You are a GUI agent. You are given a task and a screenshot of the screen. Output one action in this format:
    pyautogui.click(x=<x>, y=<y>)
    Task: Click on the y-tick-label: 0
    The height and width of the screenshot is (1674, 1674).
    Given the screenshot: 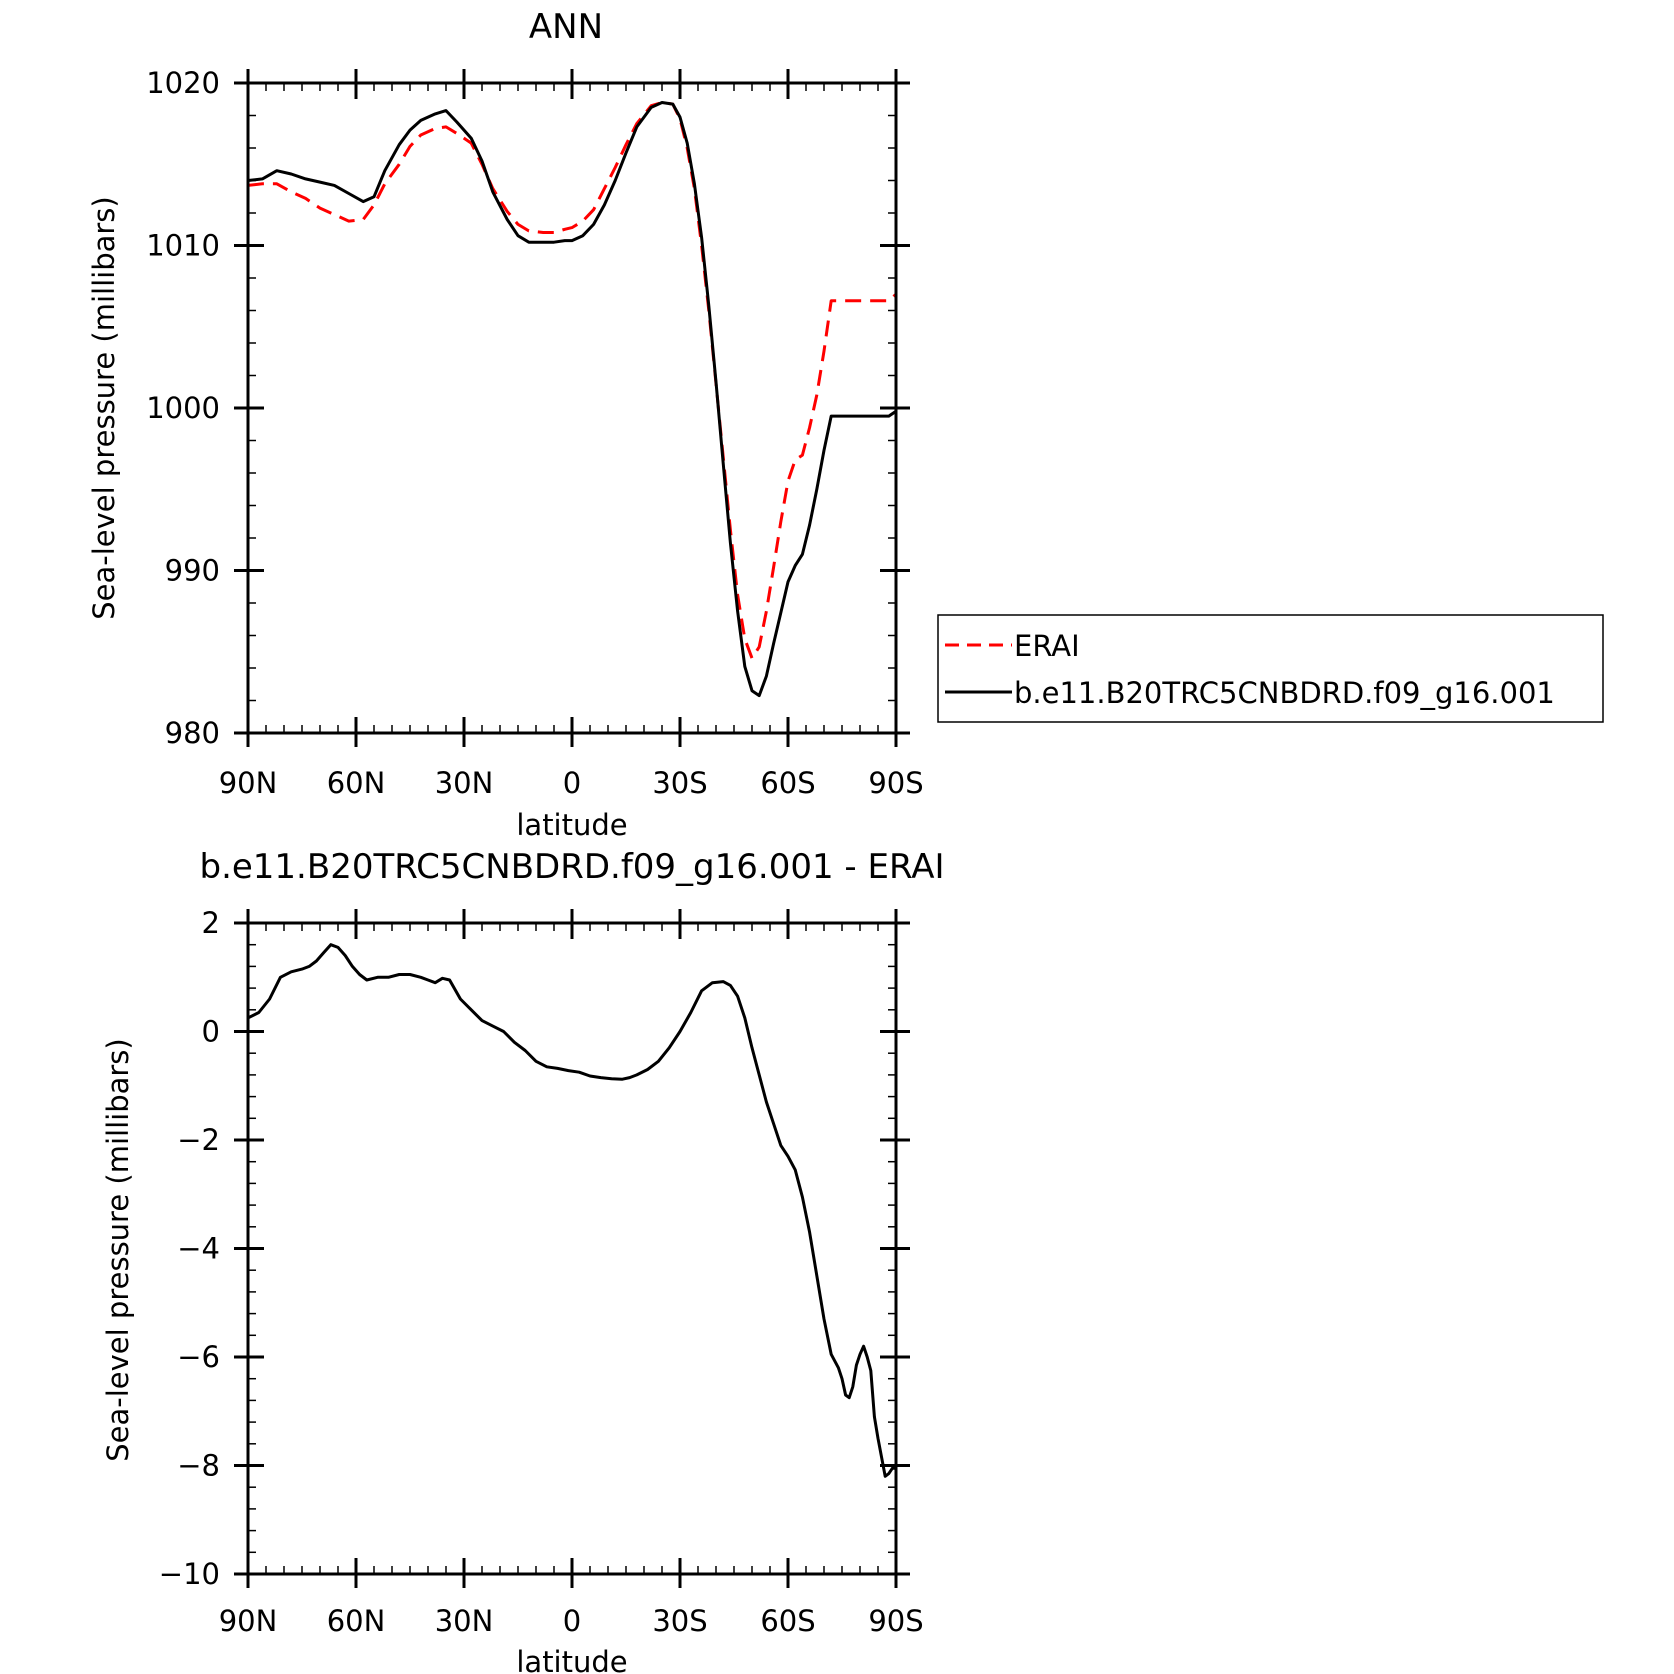 What is the action you would take?
    pyautogui.click(x=211, y=1032)
    